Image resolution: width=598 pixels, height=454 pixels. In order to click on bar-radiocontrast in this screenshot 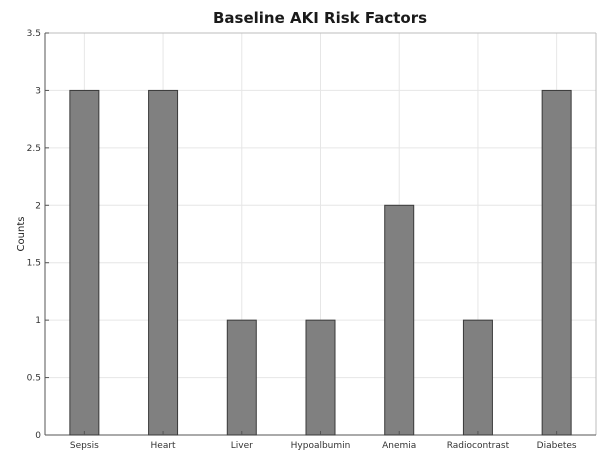, I will do `click(477, 377)`.